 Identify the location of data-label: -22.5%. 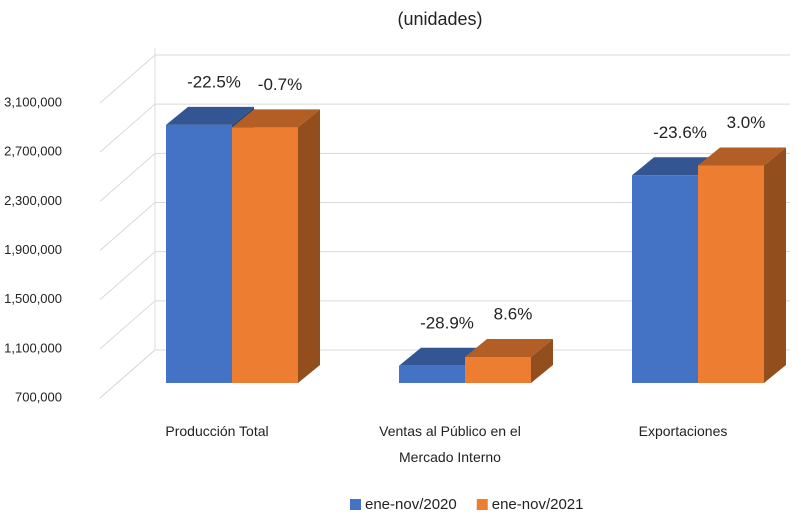
(214, 81).